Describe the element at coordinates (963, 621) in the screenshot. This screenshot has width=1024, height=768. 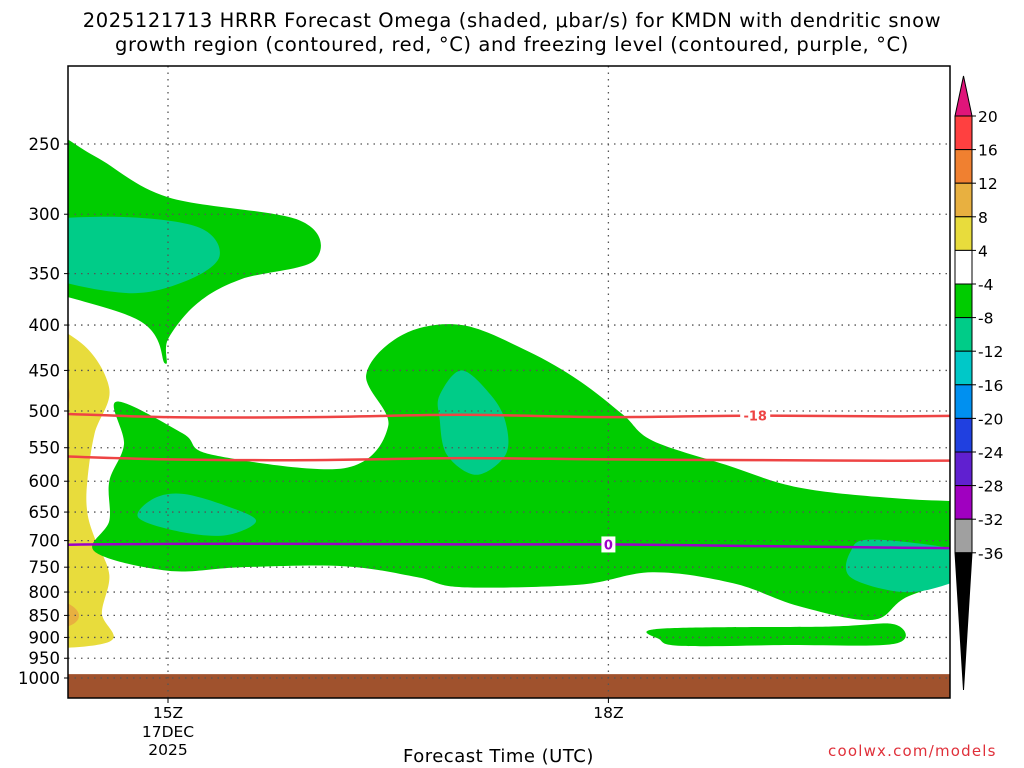
I see `colorbar-bottom-arrow` at that location.